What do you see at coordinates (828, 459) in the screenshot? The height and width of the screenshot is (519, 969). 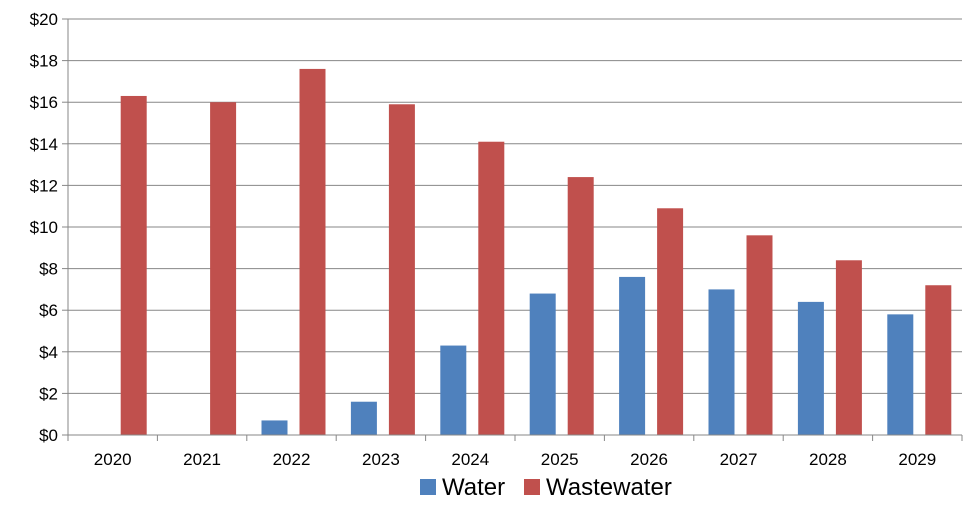 I see `x-tick-label: 2028` at bounding box center [828, 459].